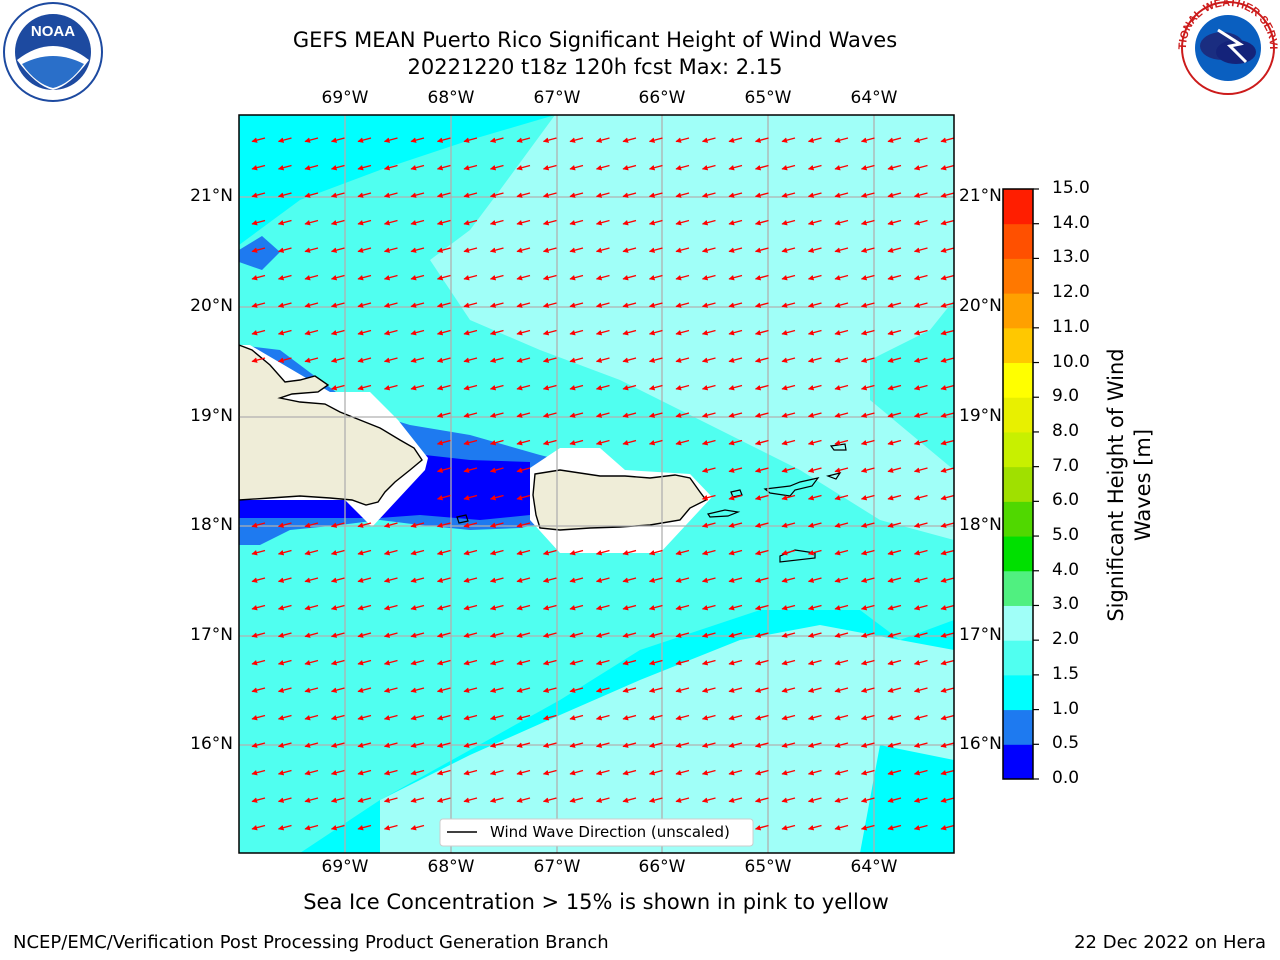  Describe the element at coordinates (211, 744) in the screenshot. I see `lat-label-left: 16°N` at that location.